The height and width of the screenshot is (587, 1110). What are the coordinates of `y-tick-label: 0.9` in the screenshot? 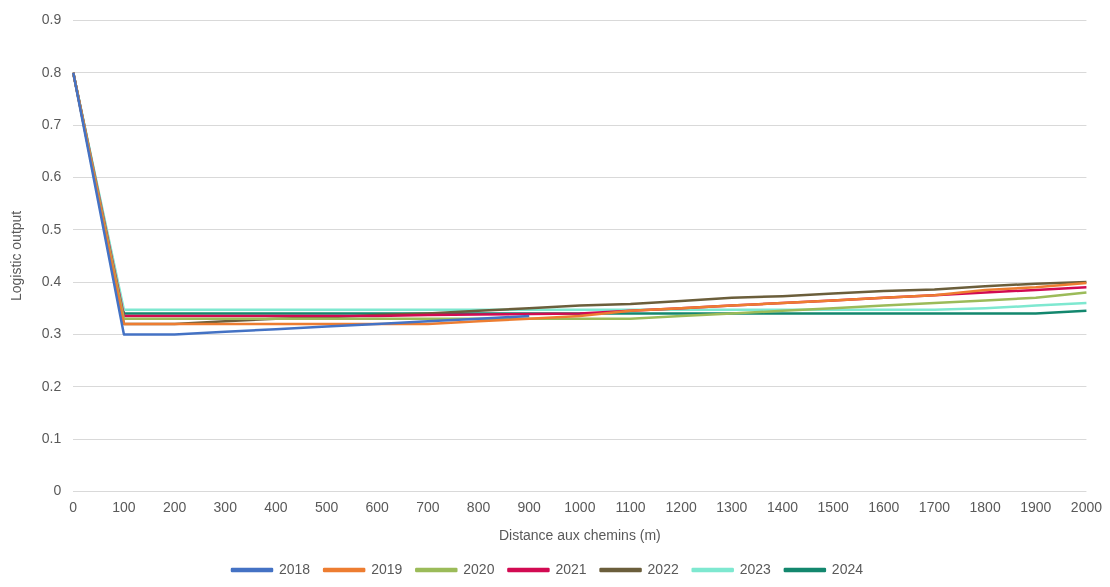 It's located at (51, 19).